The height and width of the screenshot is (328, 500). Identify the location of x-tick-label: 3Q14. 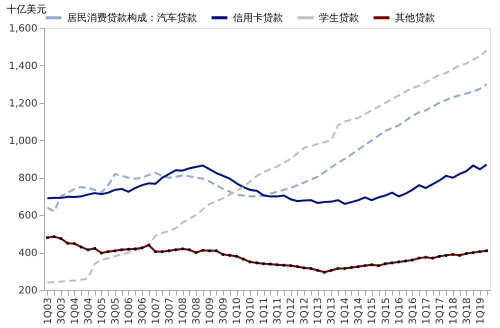
(359, 311).